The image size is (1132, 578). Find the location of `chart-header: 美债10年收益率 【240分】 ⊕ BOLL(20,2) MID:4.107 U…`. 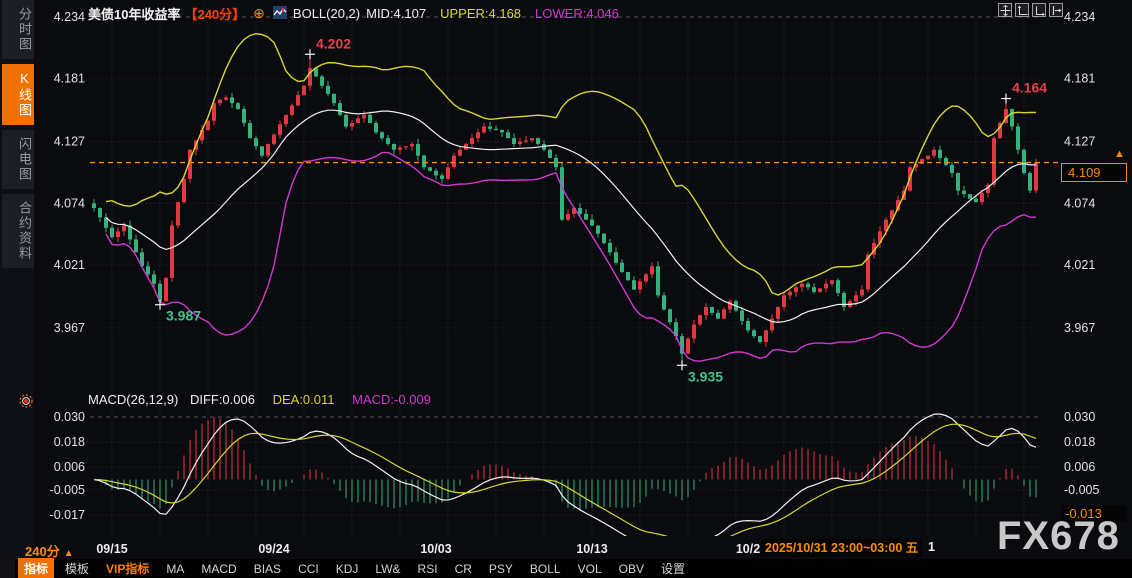

chart-header: 美债10年收益率 【240分】 ⊕ BOLL(20,2) MID:4.107 U… is located at coordinates (353, 13).